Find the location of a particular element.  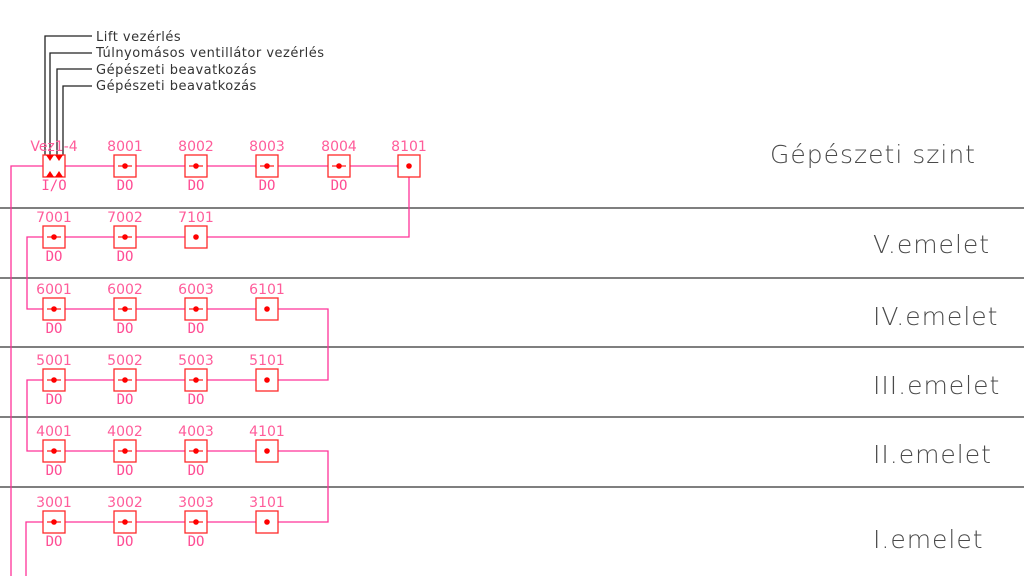

device-label: 7001 is located at coordinates (54, 218).